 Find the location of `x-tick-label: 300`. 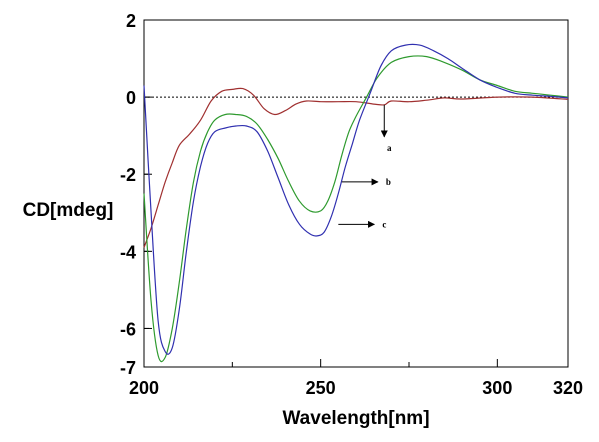

x-tick-label: 300 is located at coordinates (497, 388).